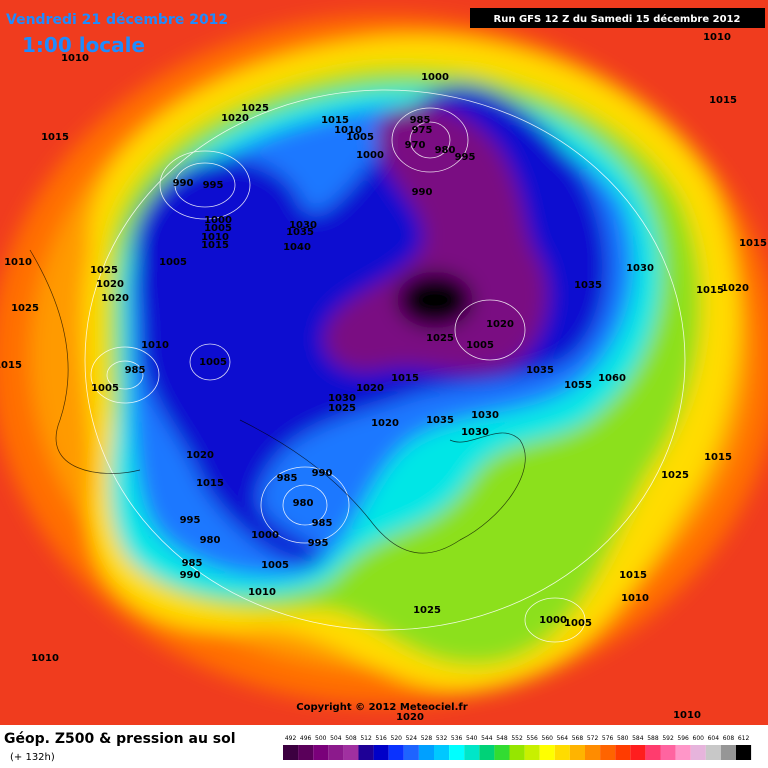 The width and height of the screenshot is (768, 768). I want to click on run: Run GFS 12 Z du Samedi 15 décembre 2012, so click(617, 19).